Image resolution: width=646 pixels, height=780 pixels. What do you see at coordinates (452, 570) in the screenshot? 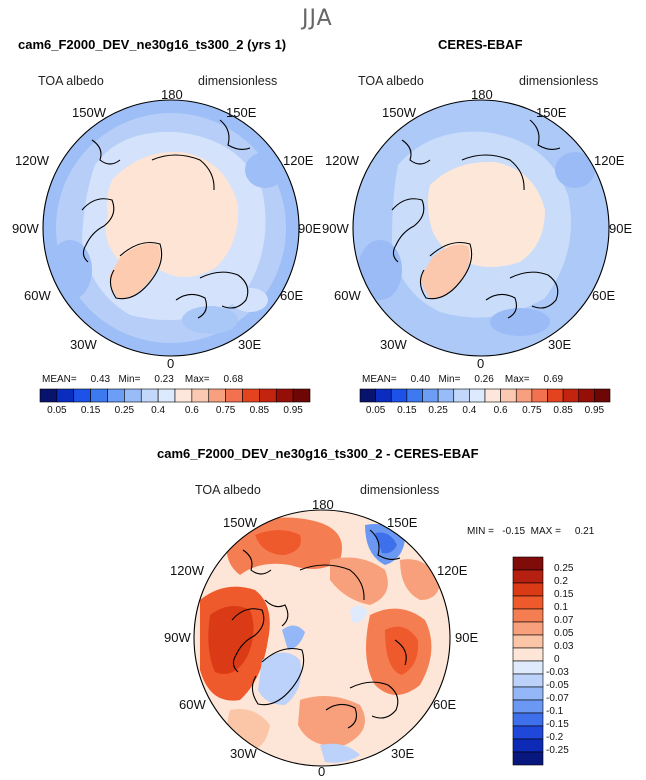
I see `diff-lon-120e: 120E` at bounding box center [452, 570].